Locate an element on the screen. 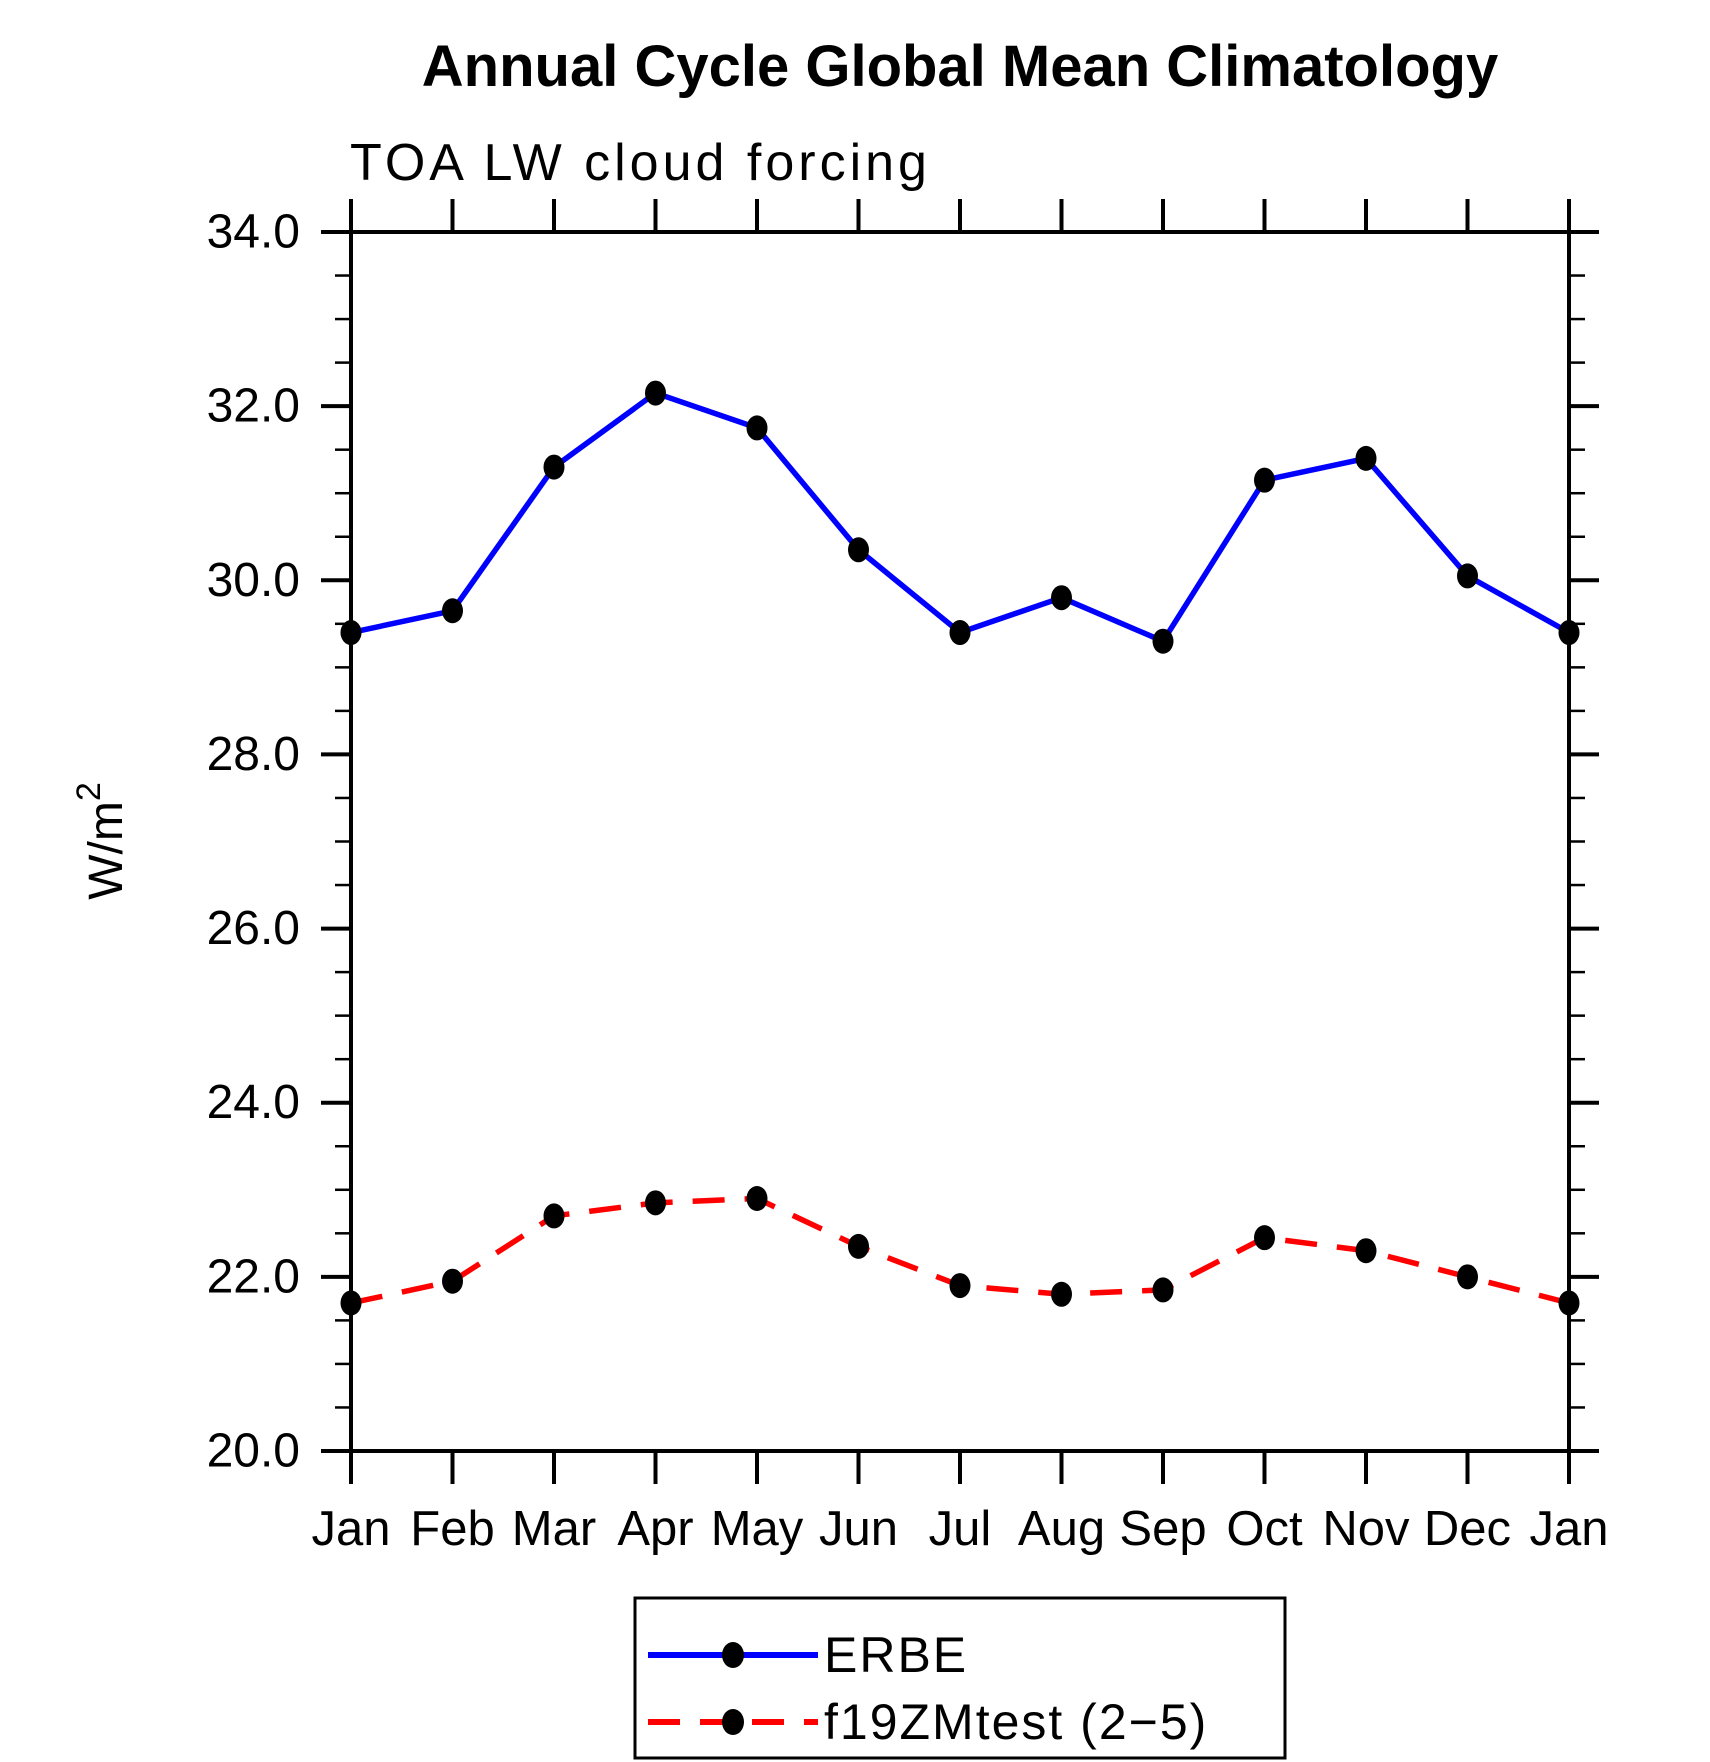 Image resolution: width=1710 pixels, height=1762 pixels. y-tick-label: 26.0 is located at coordinates (253, 928).